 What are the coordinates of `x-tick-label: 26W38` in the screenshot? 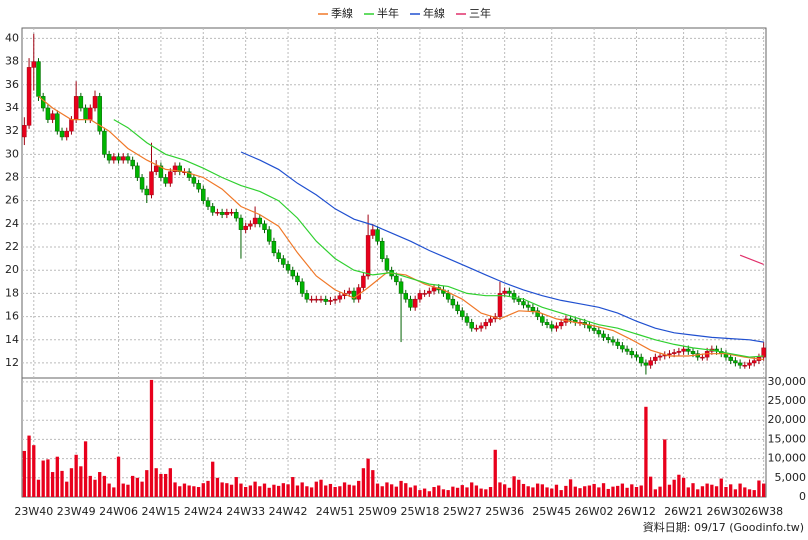 It's located at (763, 511).